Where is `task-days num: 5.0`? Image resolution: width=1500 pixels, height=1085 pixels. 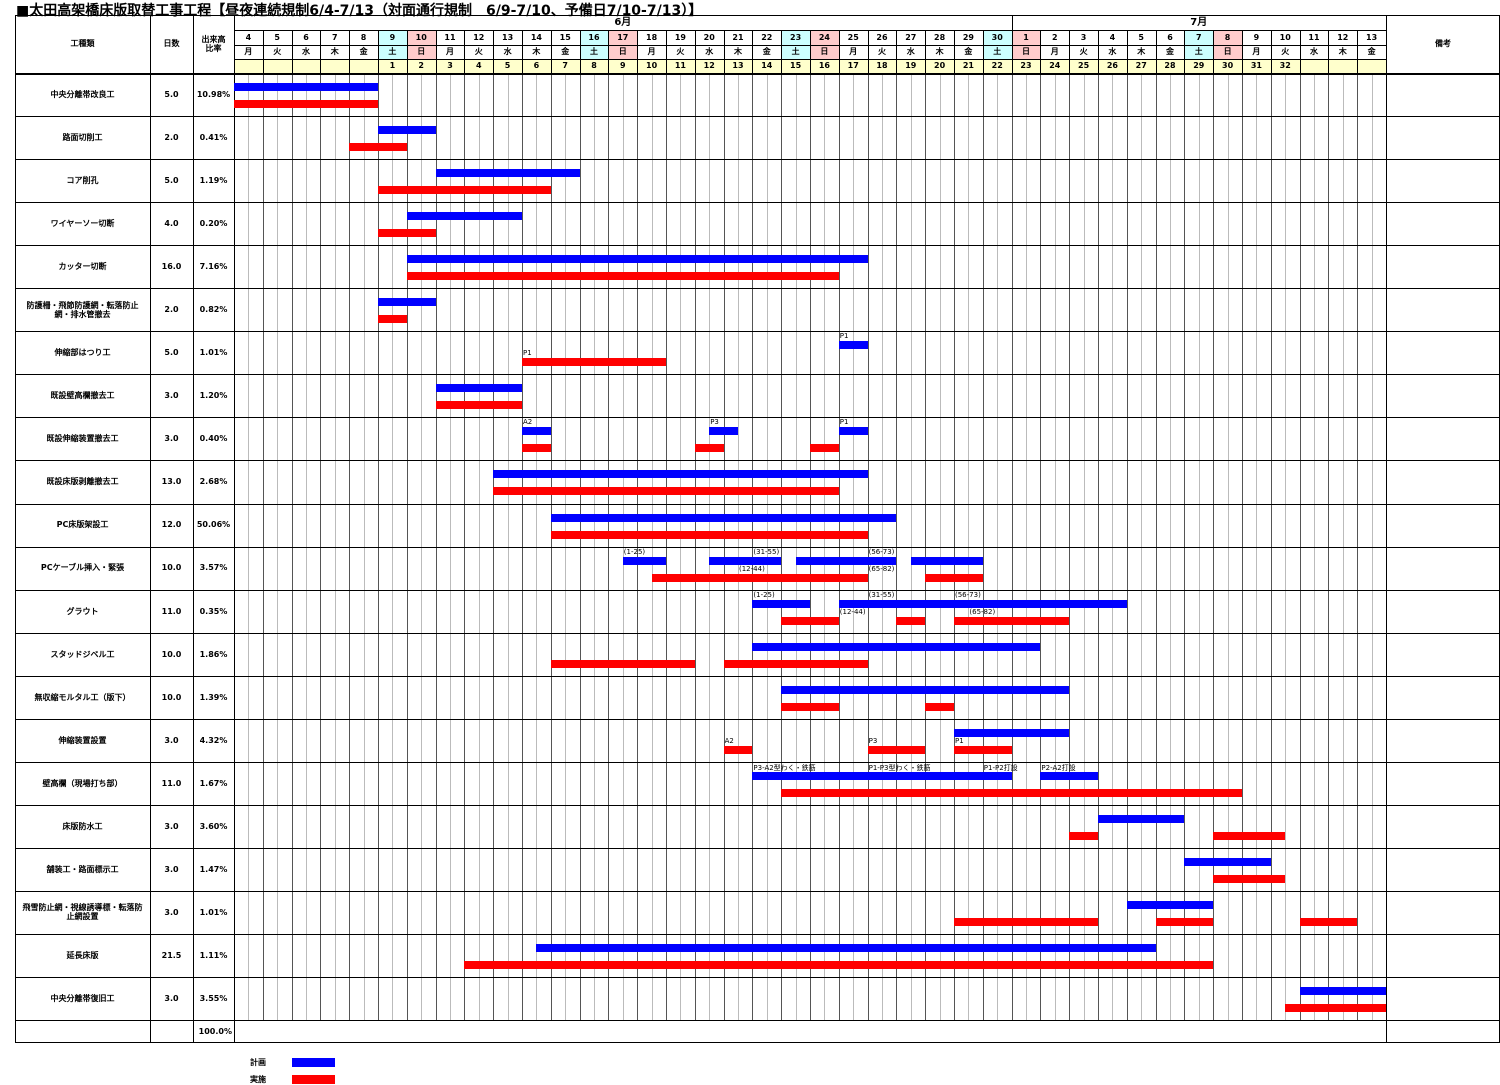 task-days num: 5.0 is located at coordinates (171, 181).